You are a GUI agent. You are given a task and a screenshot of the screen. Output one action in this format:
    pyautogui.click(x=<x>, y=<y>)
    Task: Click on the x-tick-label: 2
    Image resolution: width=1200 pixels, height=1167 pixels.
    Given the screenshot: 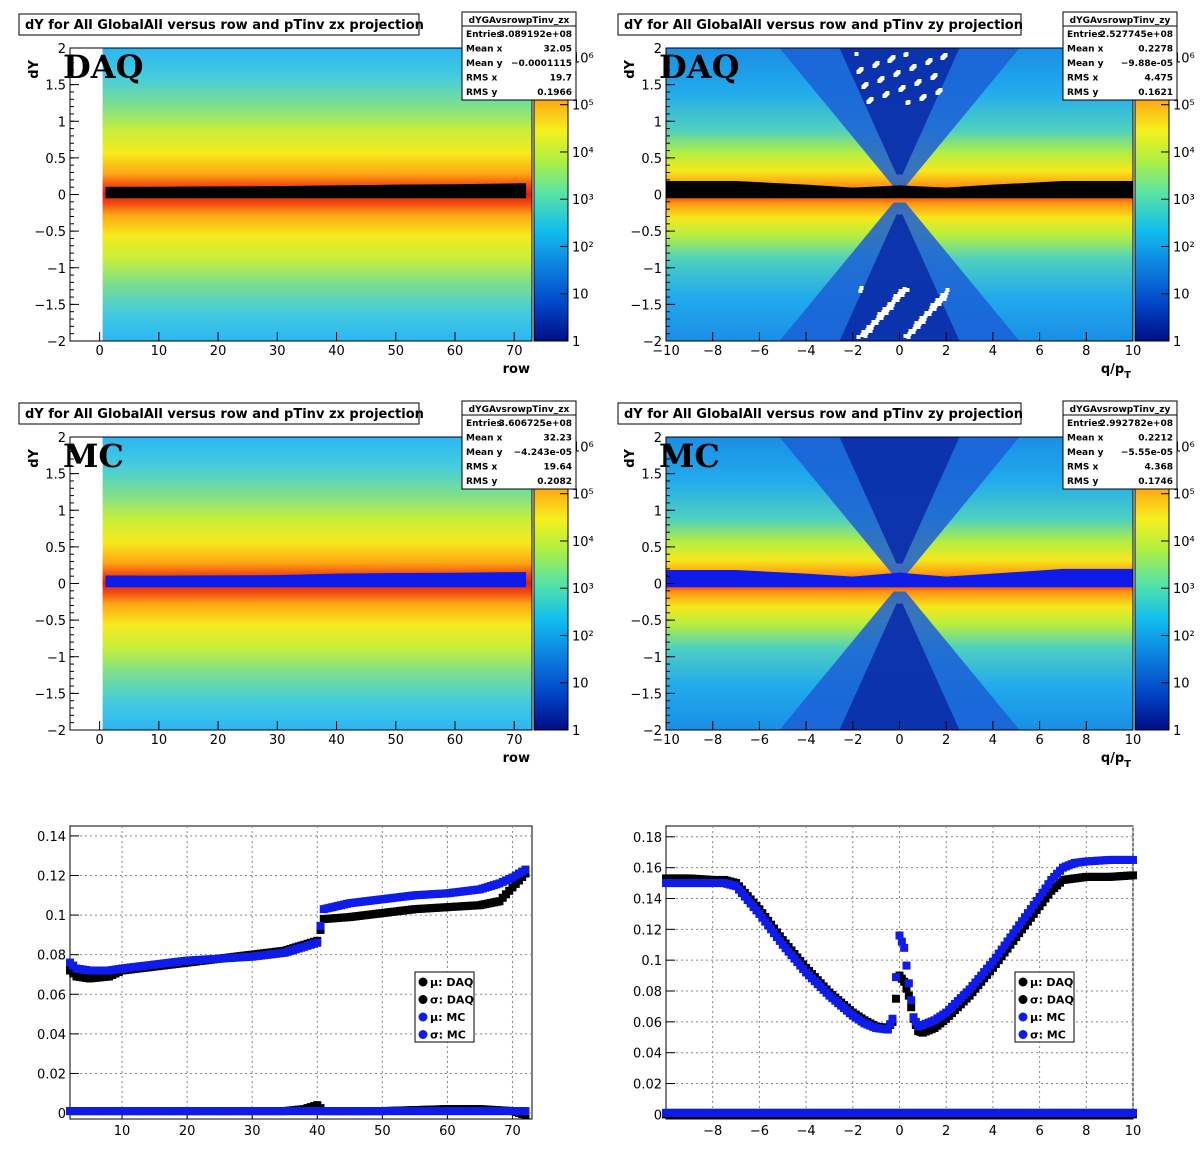 What is the action you would take?
    pyautogui.click(x=946, y=351)
    